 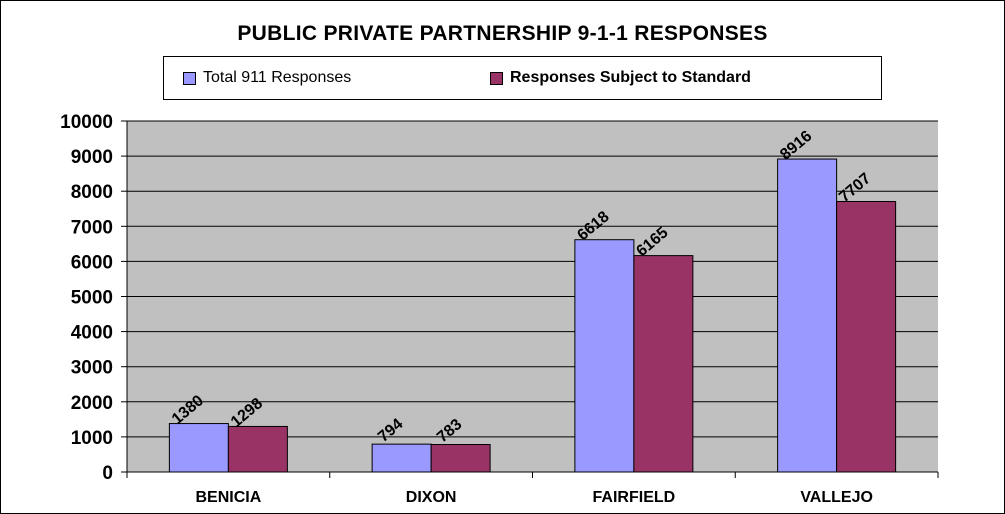 What do you see at coordinates (836, 497) in the screenshot?
I see `x-tick-label: VALLEJO` at bounding box center [836, 497].